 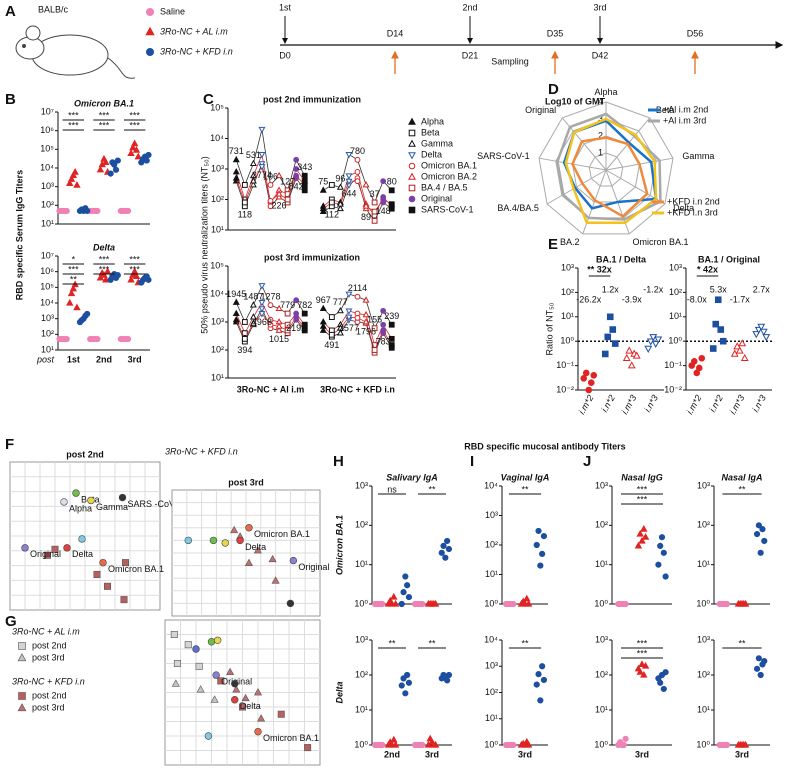 What do you see at coordinates (48, 707) in the screenshot?
I see `legend-label: post 3rd` at bounding box center [48, 707].